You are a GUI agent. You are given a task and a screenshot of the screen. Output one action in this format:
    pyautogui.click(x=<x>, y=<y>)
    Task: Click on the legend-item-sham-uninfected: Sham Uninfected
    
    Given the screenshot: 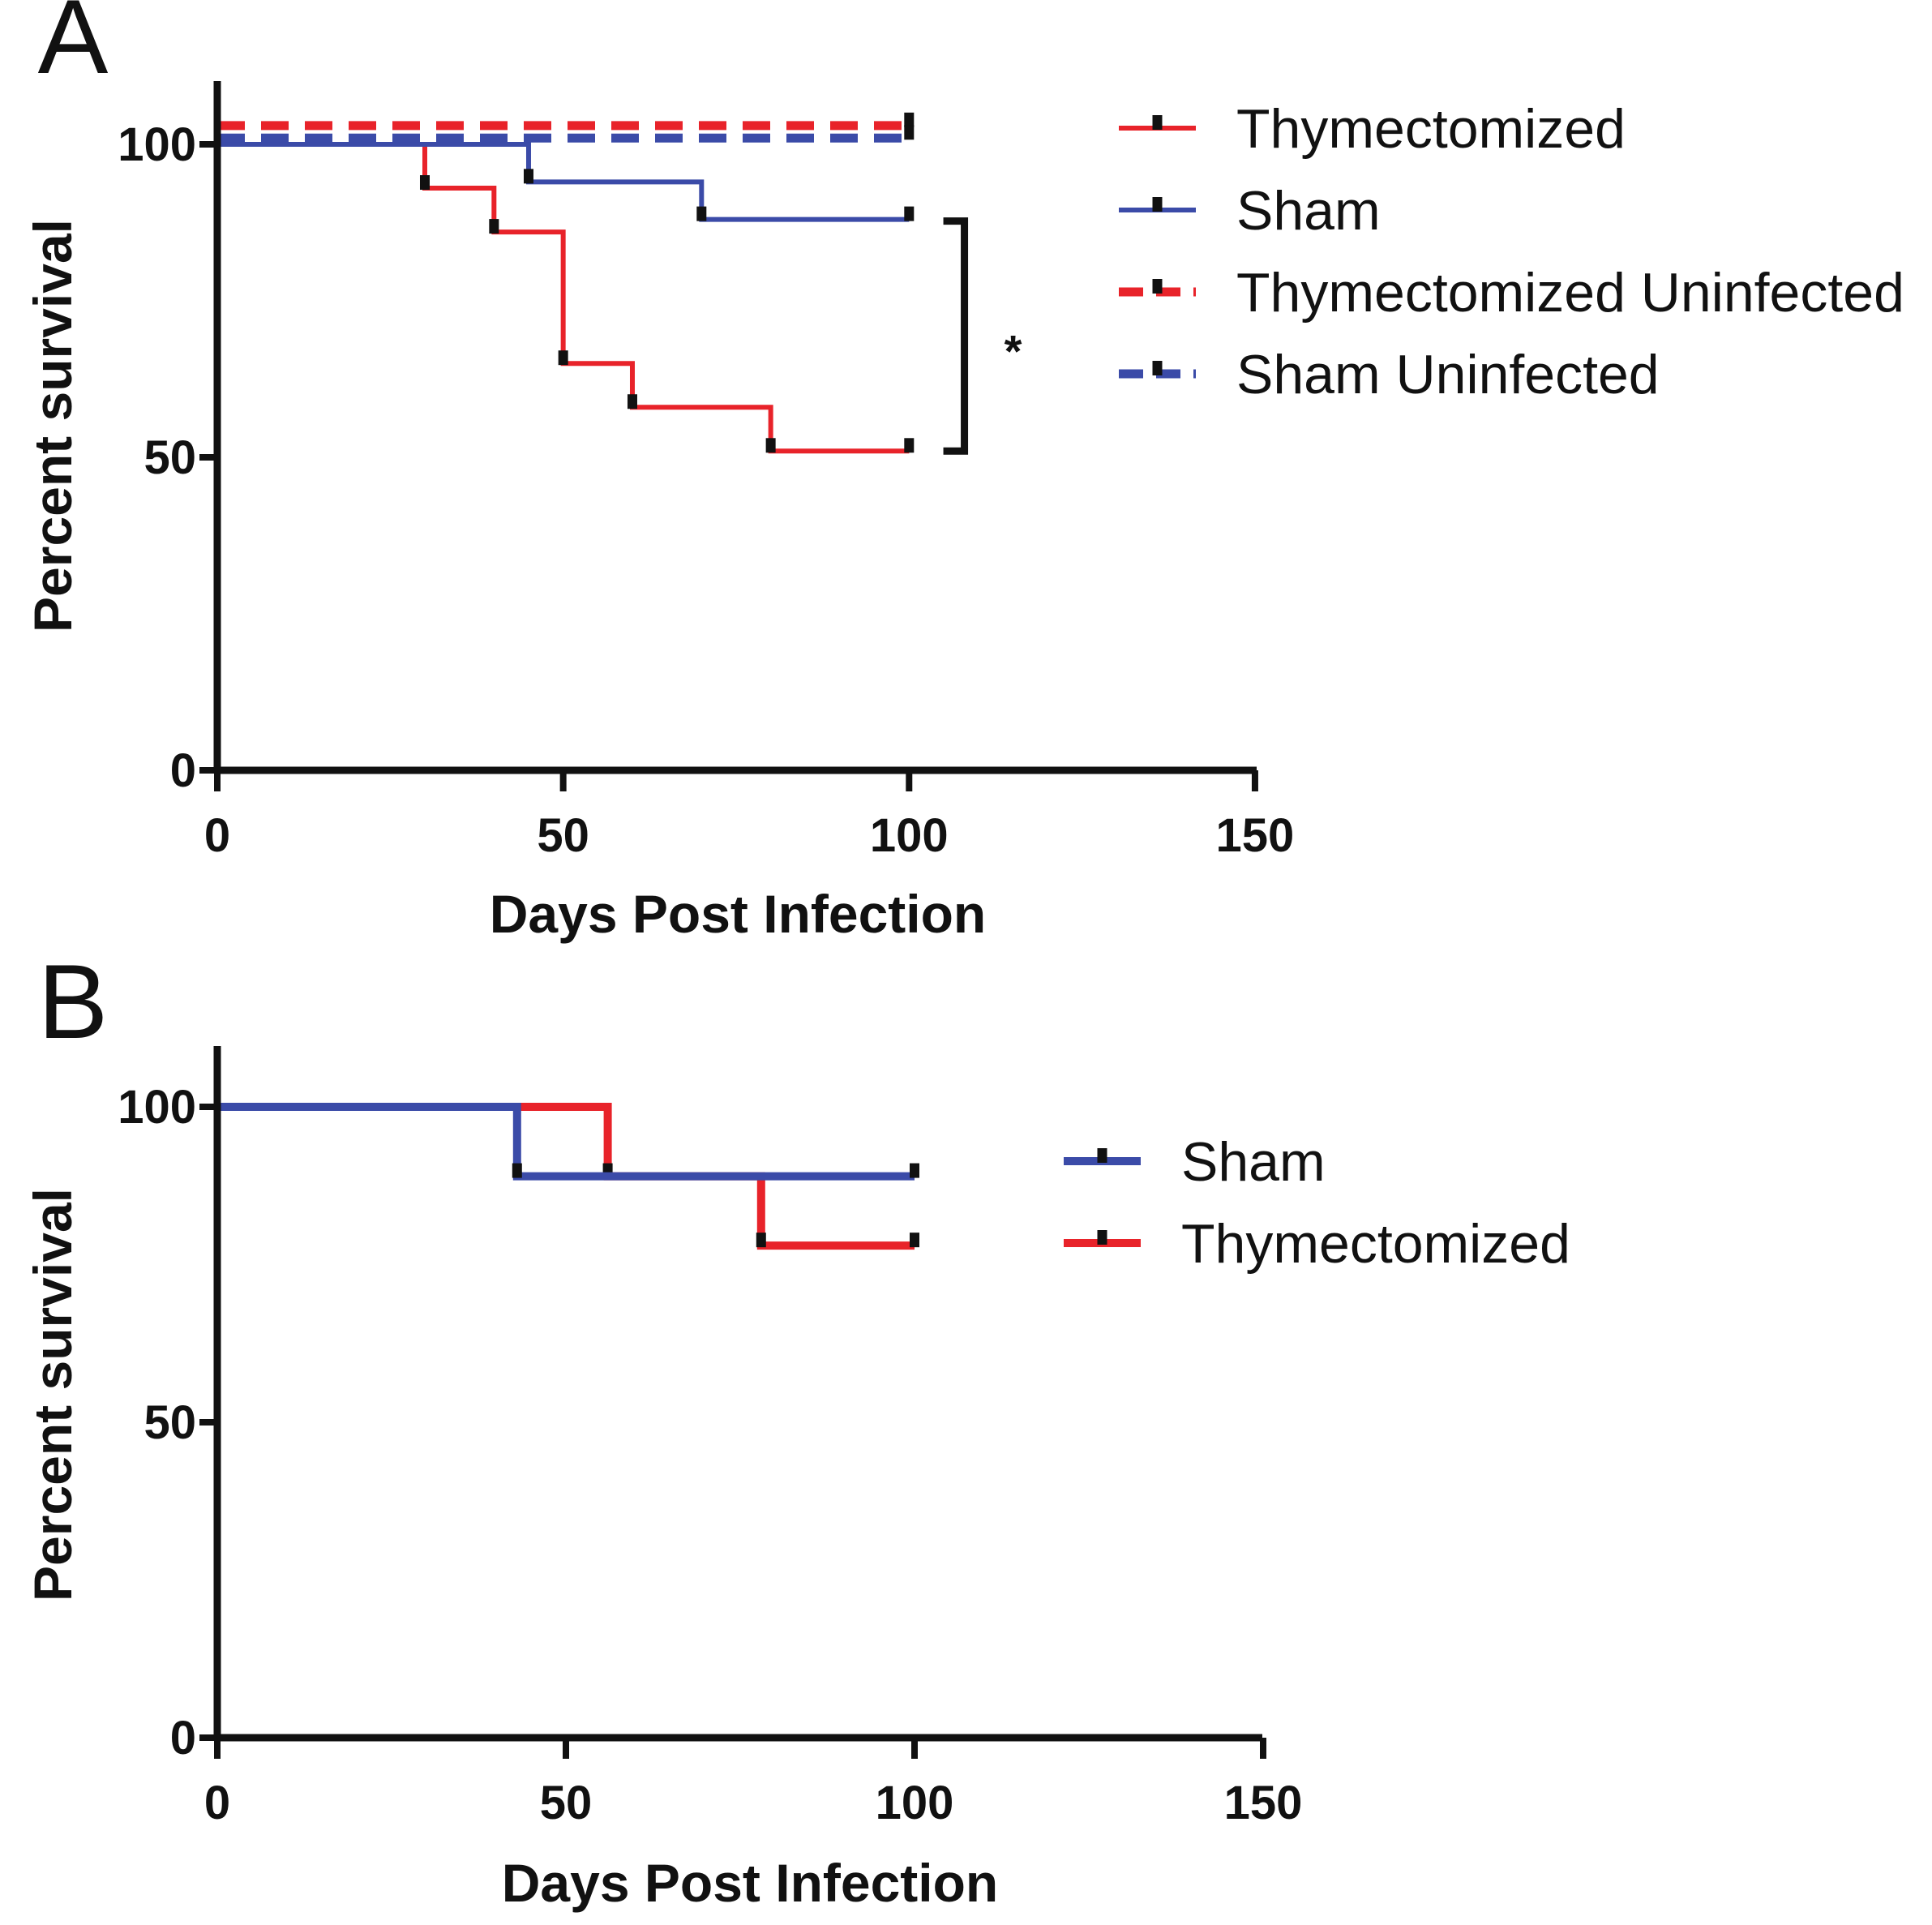 What is the action you would take?
    pyautogui.click(x=1389, y=374)
    